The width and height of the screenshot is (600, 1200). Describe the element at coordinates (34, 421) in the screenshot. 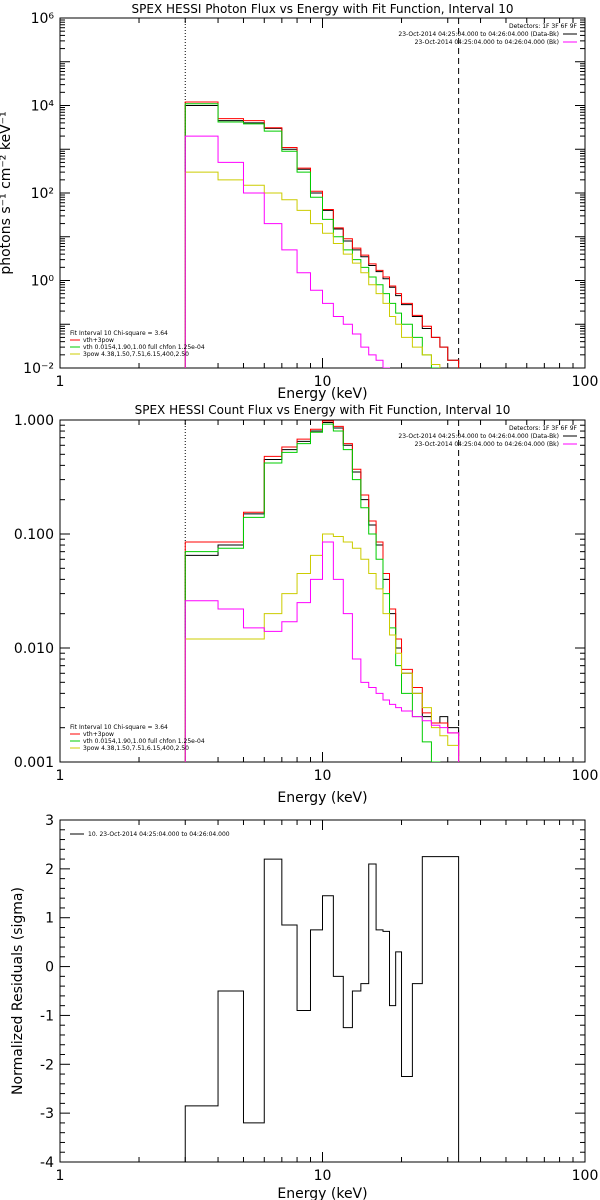

I see `y-tick-label: 1.000` at that location.